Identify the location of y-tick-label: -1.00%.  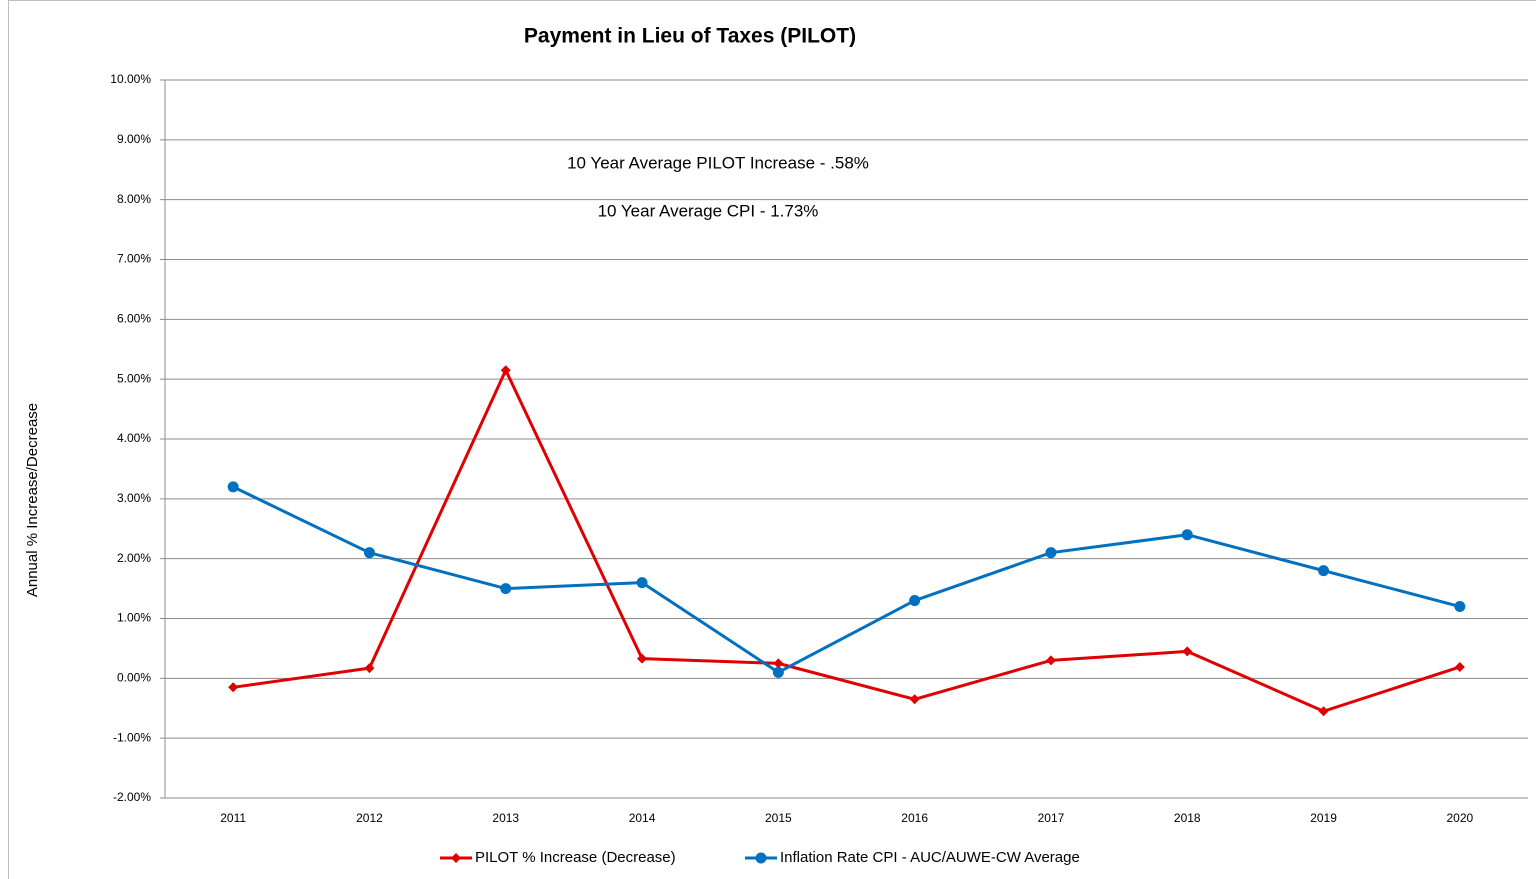
(132, 737).